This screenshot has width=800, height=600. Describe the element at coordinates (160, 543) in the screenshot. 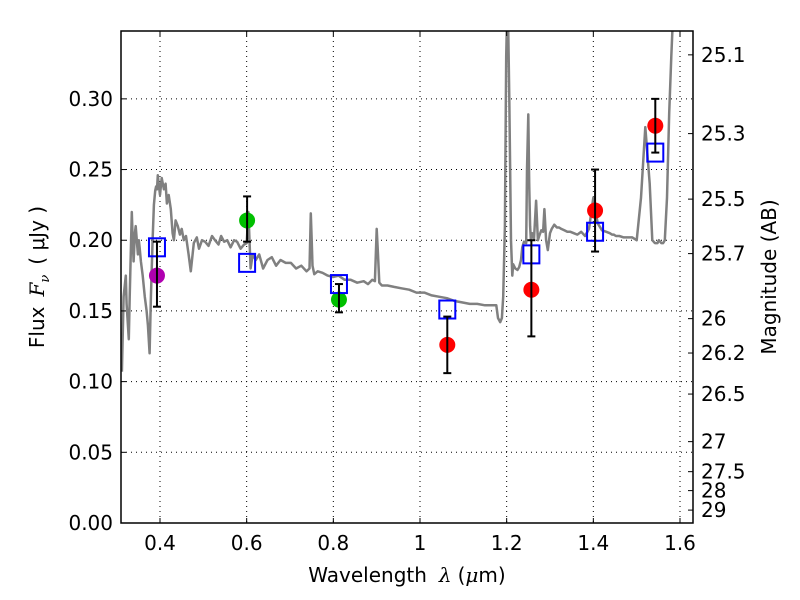

I see `x-tick-label: 0.4` at that location.